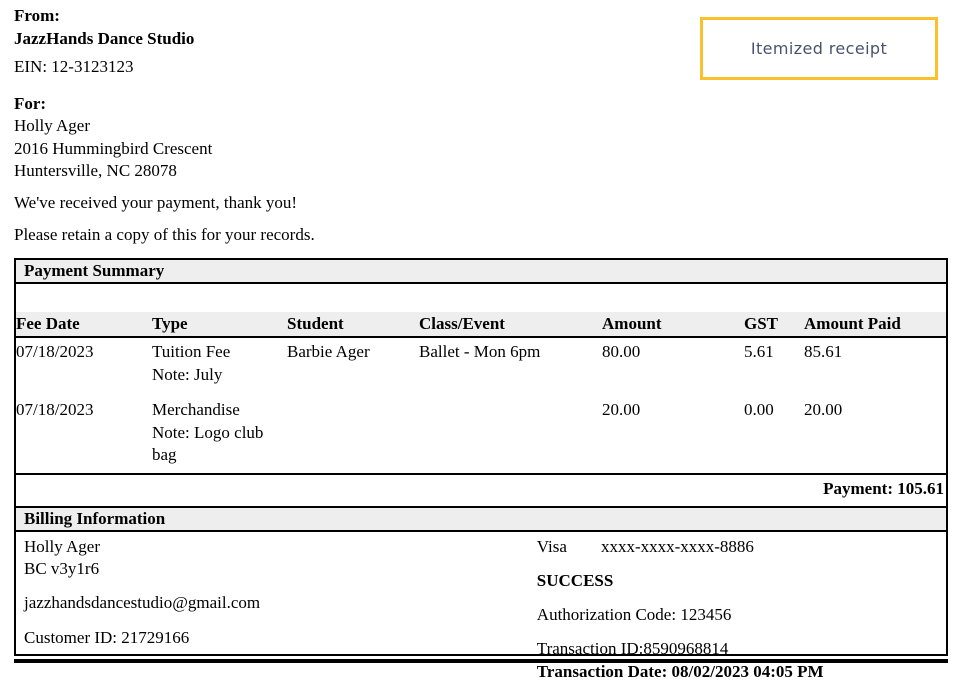 This screenshot has width=964, height=687. What do you see at coordinates (621, 351) in the screenshot?
I see `amount-cell: 80.00` at bounding box center [621, 351].